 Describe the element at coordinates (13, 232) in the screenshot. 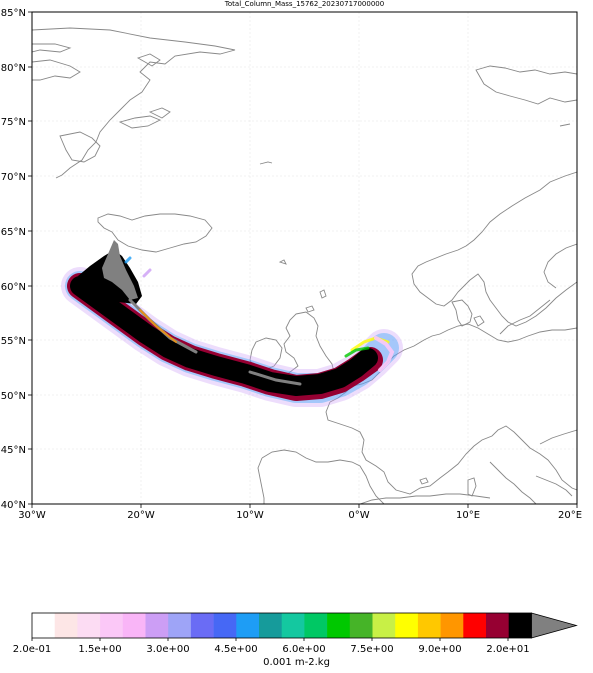

I see `lat-label: 65°N` at that location.